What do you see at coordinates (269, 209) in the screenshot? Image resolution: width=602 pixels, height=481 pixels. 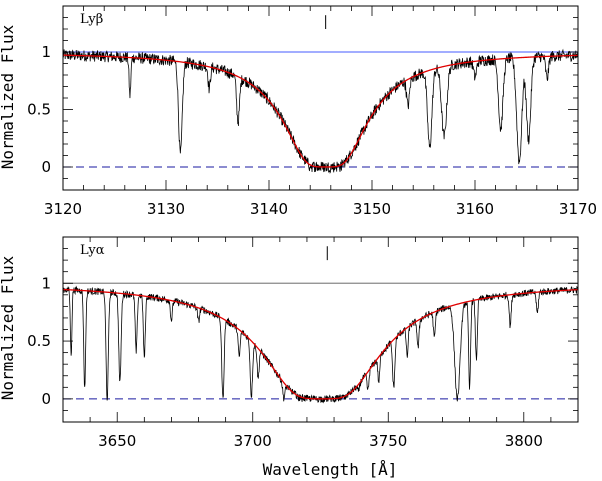 I see `x-tick-label: 3140` at bounding box center [269, 209].